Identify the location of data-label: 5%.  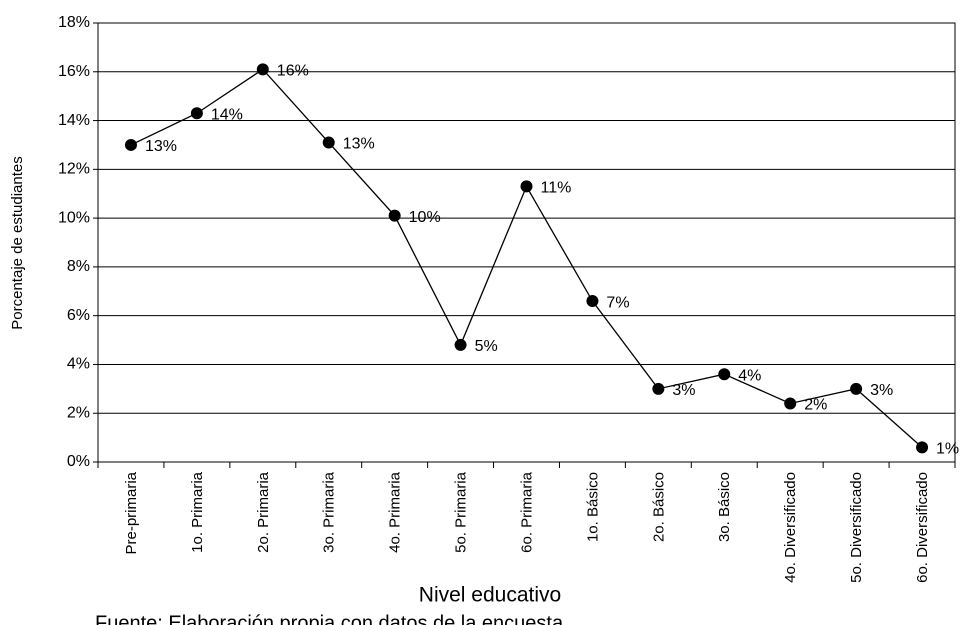
(486, 346).